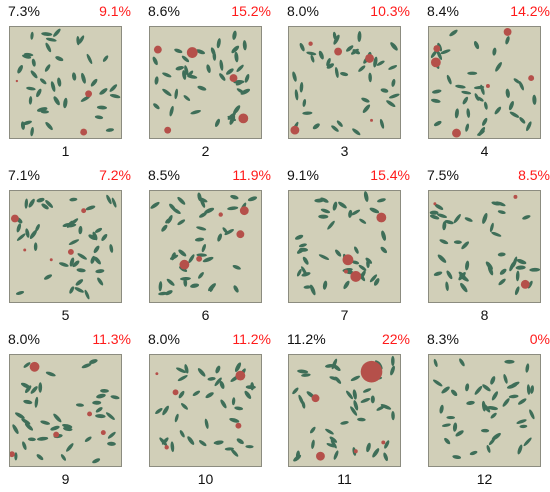 The height and width of the screenshot is (492, 550). I want to click on particle-canvas, so click(65, 411).